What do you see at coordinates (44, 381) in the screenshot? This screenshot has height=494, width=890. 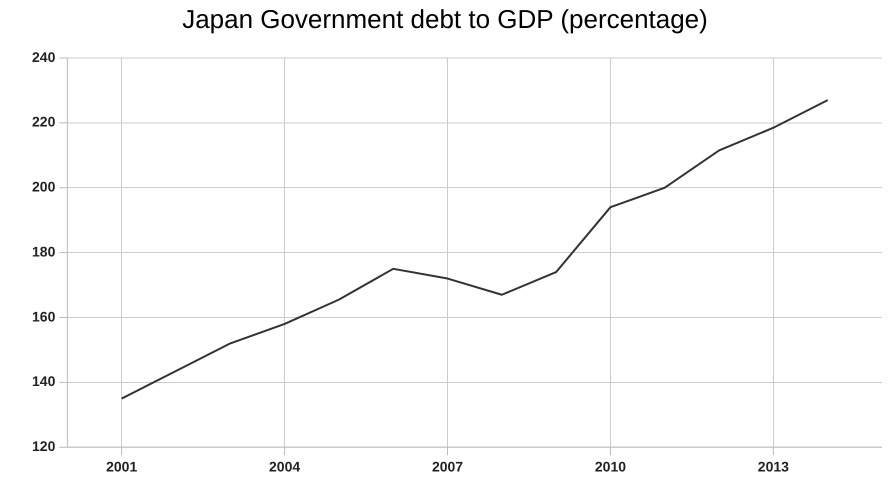 I see `y-tick-label: 140` at bounding box center [44, 381].